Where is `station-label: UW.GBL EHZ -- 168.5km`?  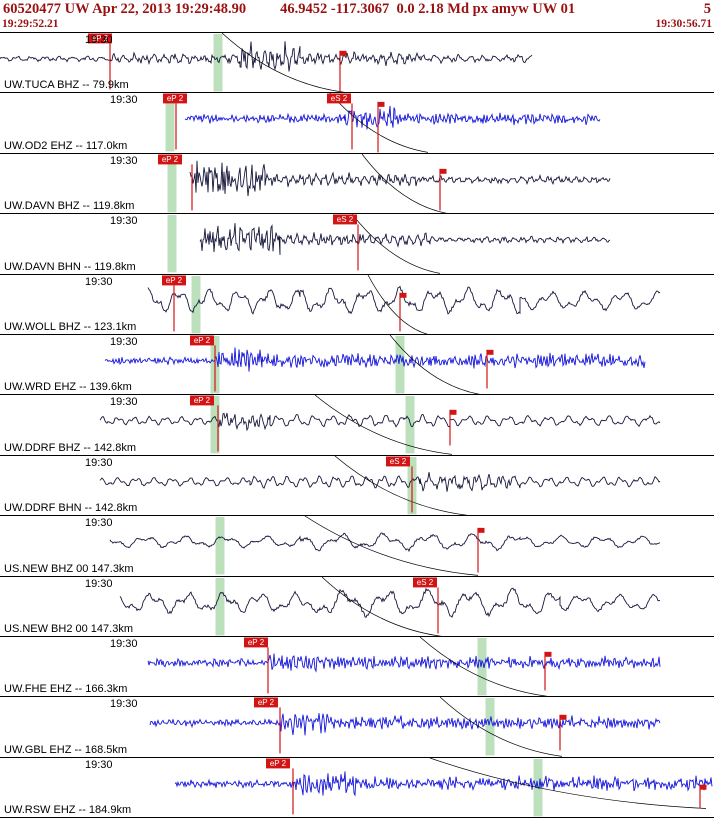
station-label: UW.GBL EHZ -- 168.5km is located at coordinates (66, 749).